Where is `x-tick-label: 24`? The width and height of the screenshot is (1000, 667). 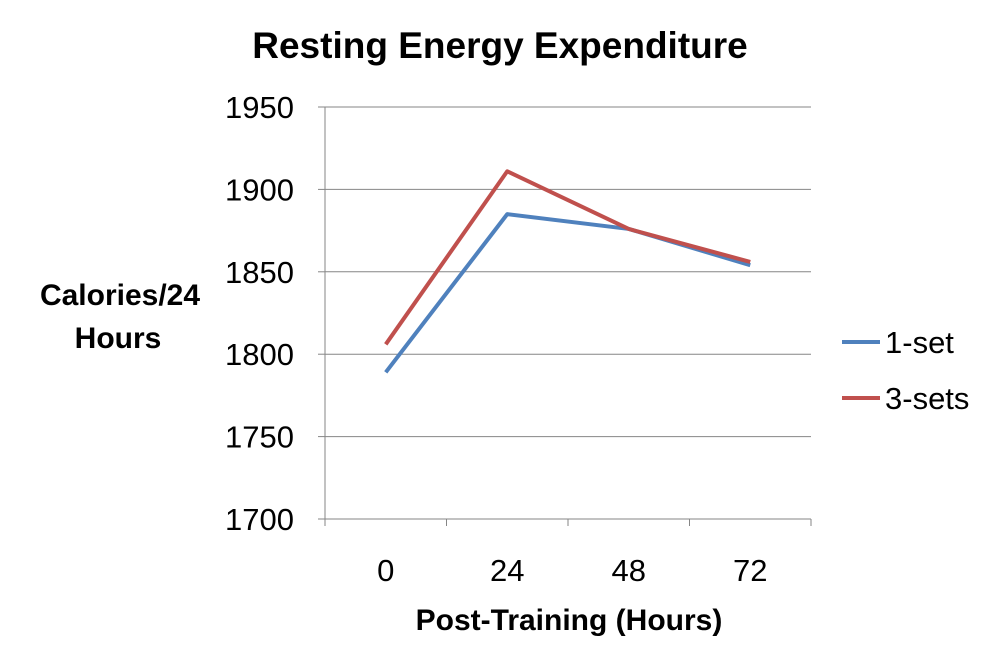 x-tick-label: 24 is located at coordinates (507, 570).